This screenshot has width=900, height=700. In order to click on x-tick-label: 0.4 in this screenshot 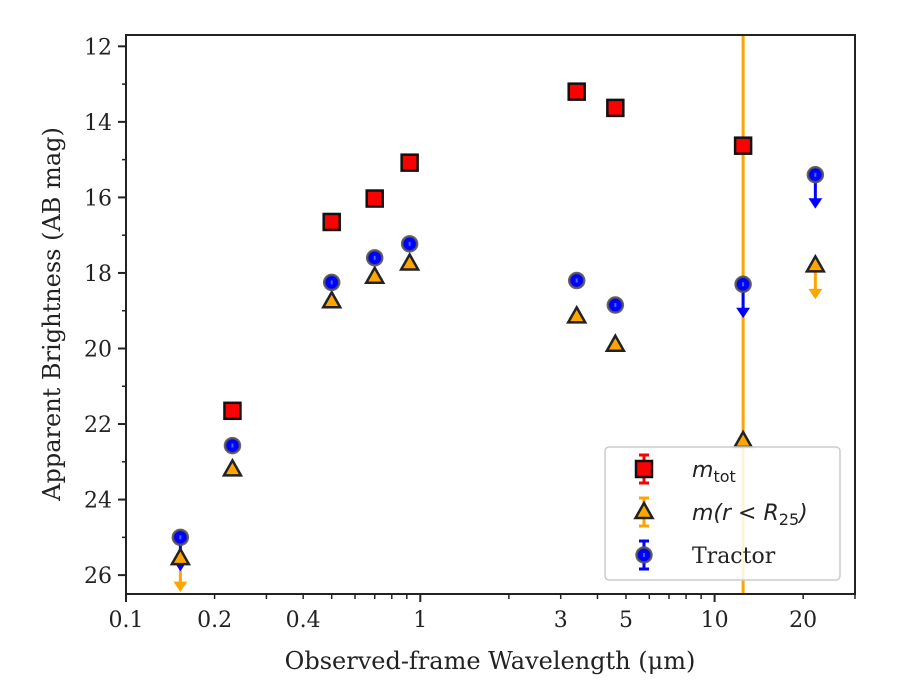, I will do `click(303, 620)`.